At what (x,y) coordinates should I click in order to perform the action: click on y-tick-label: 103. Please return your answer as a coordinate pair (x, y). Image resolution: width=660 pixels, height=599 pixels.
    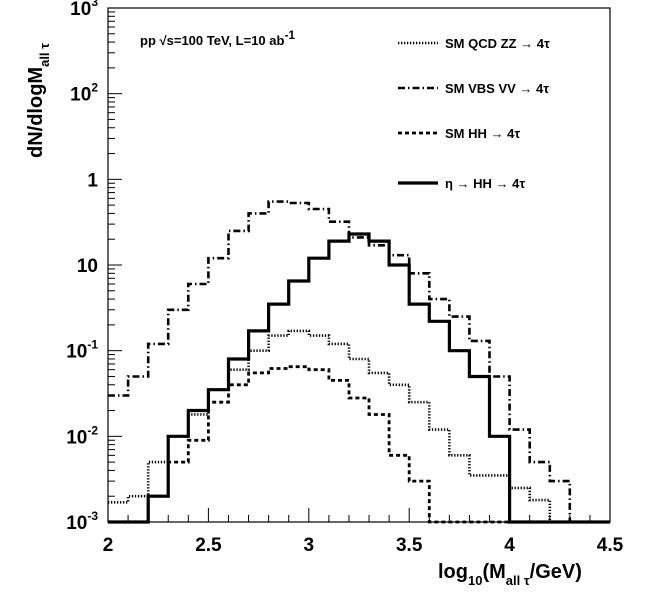
    Looking at the image, I should click on (84, 10).